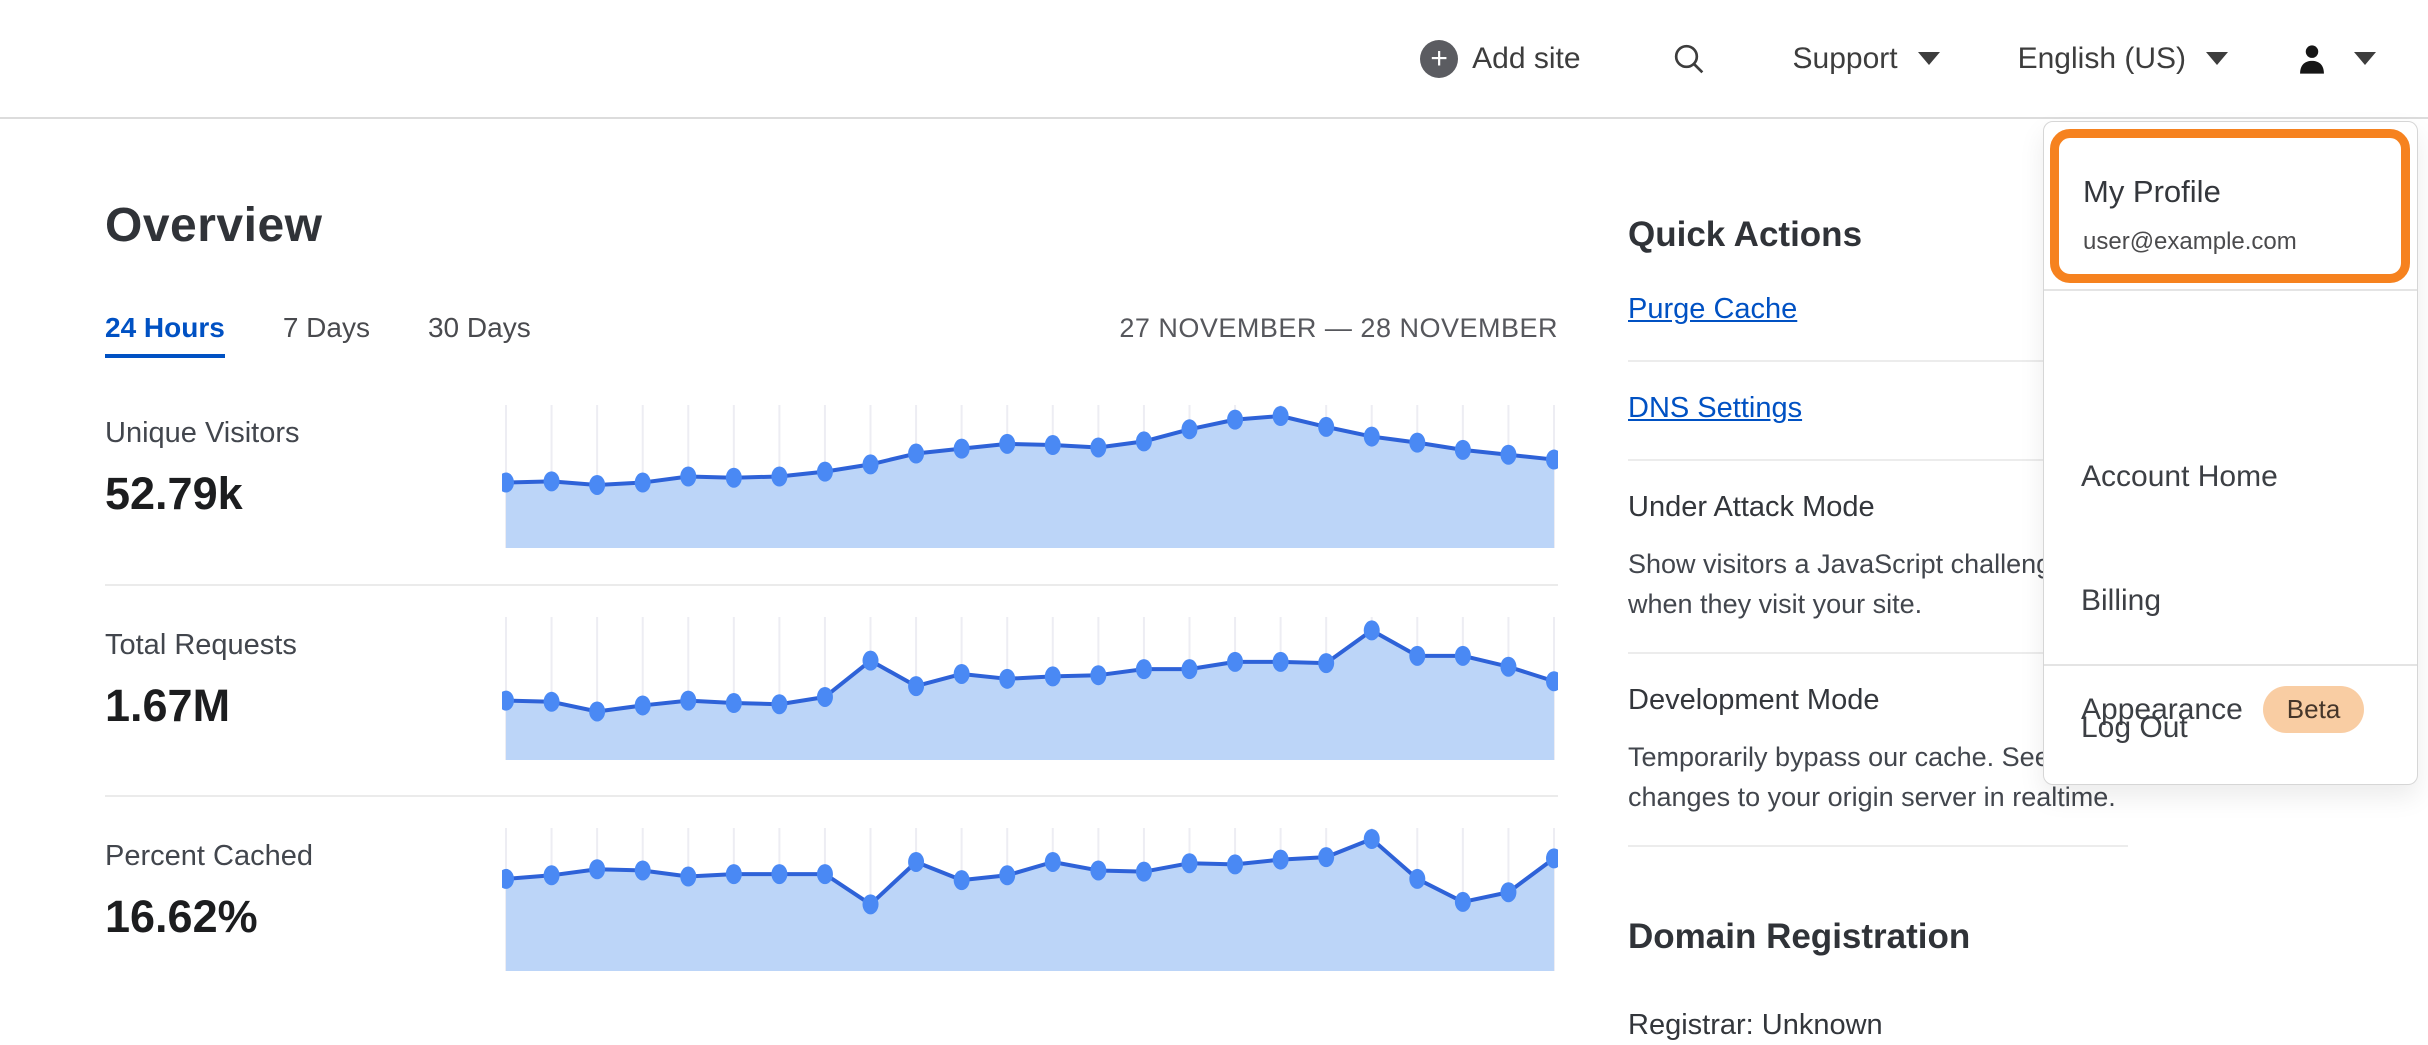  What do you see at coordinates (202, 433) in the screenshot?
I see `metric-label: Unique Visitors` at bounding box center [202, 433].